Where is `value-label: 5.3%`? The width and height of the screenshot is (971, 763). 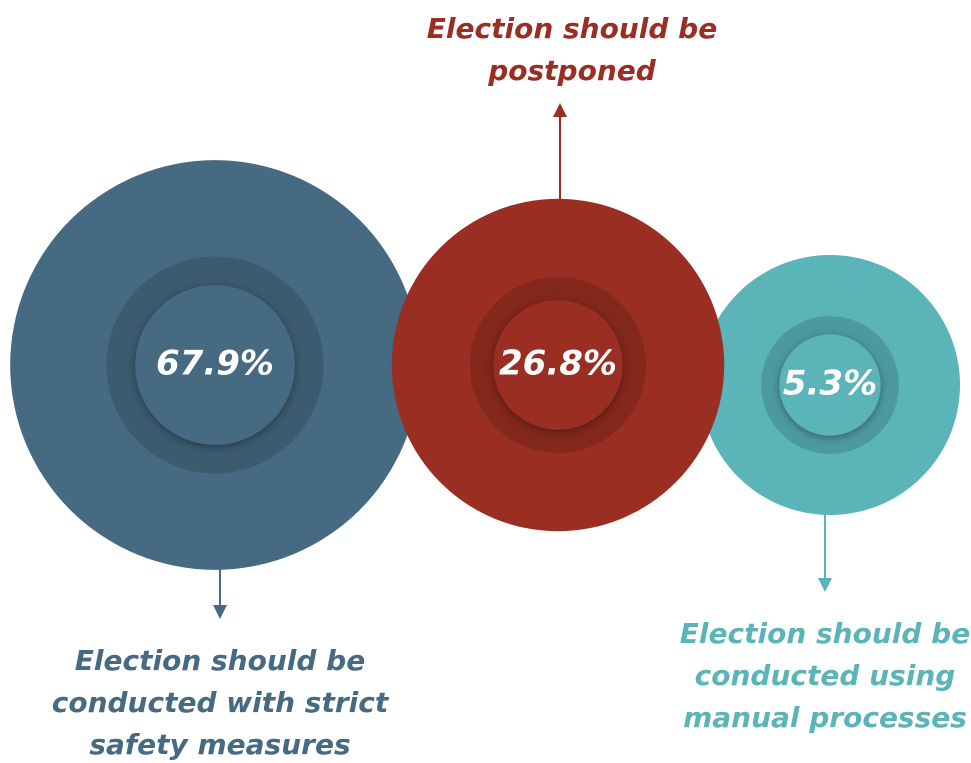
value-label: 5.3% is located at coordinates (830, 384).